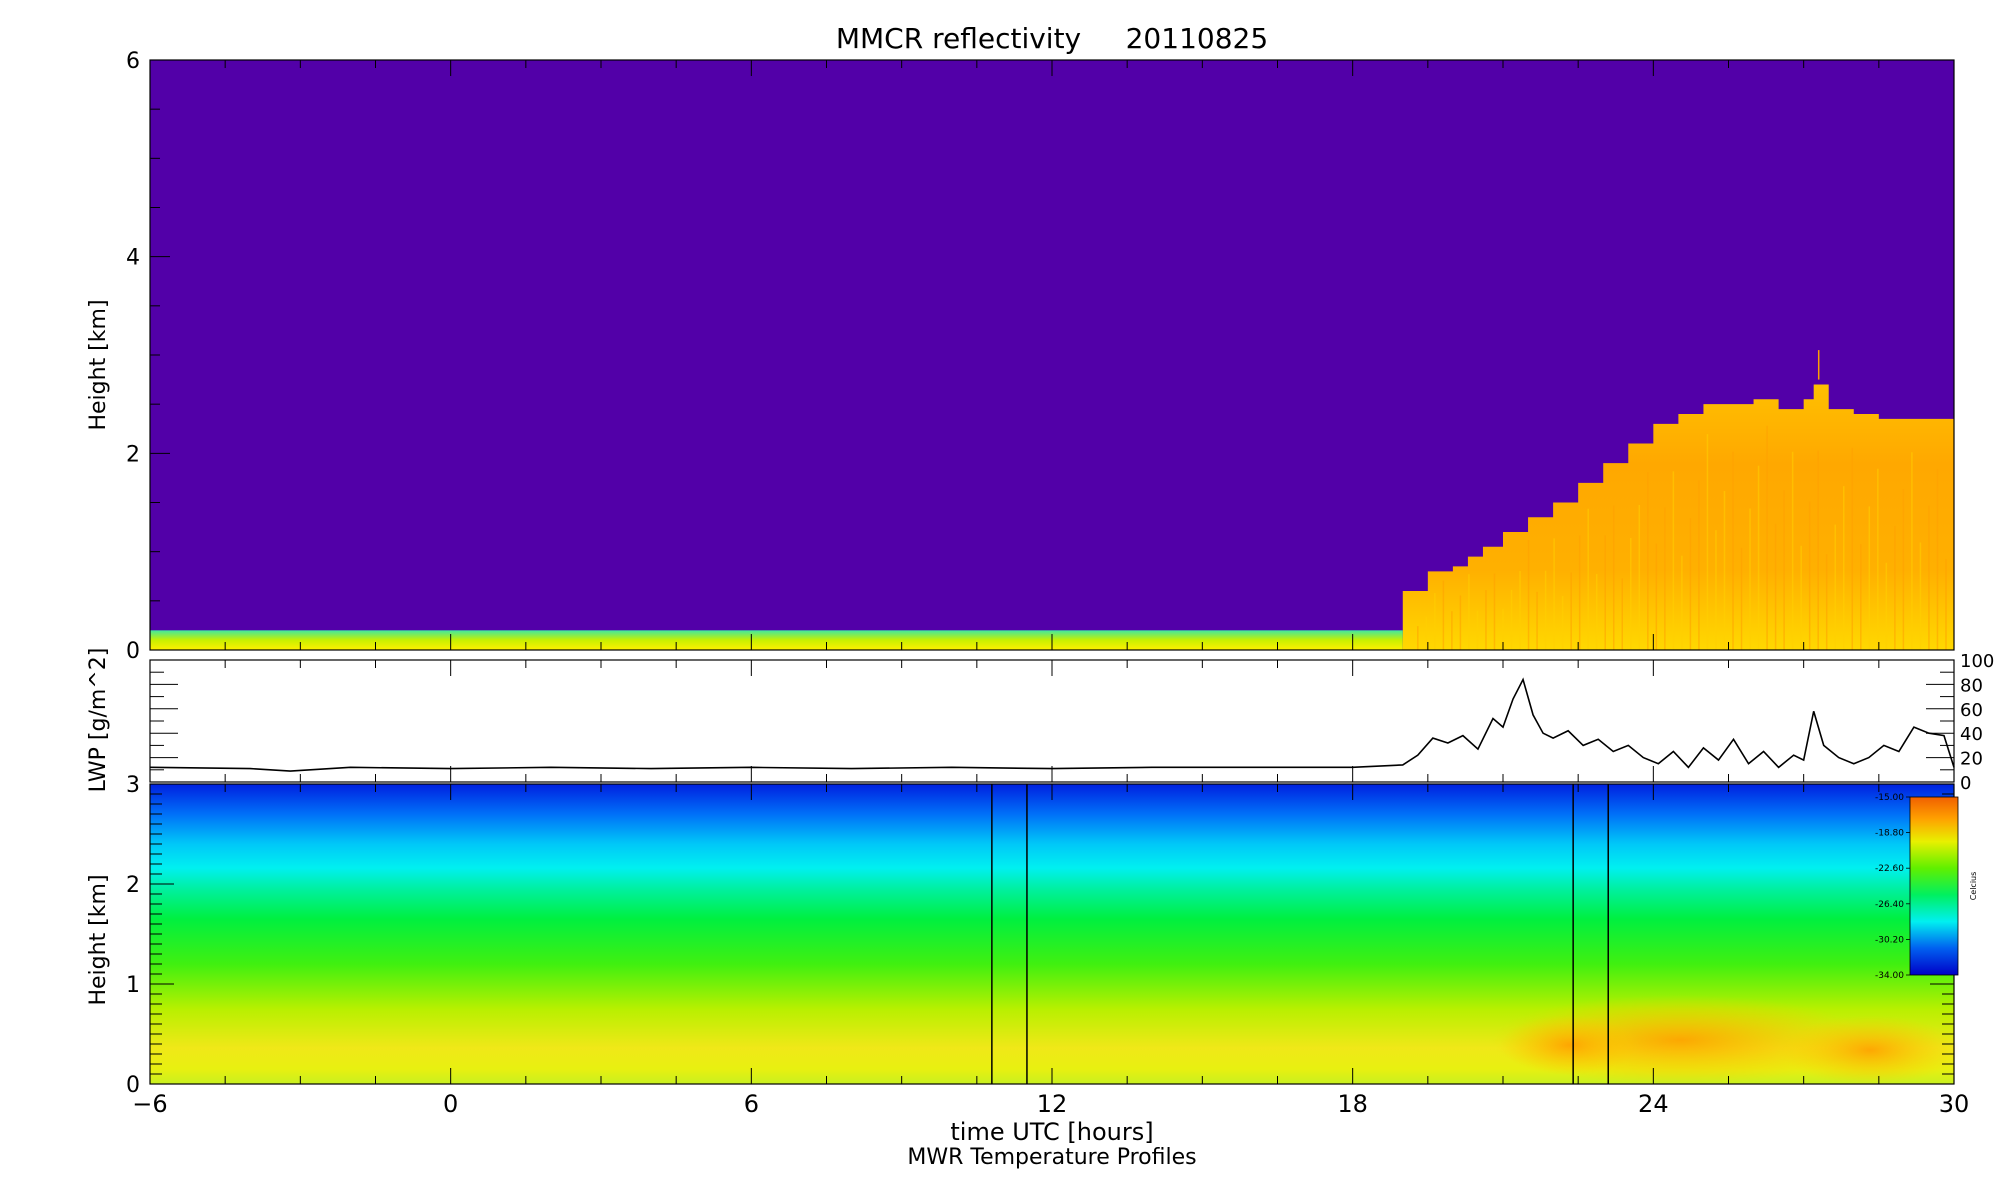 The height and width of the screenshot is (1200, 2000). Describe the element at coordinates (1889, 798) in the screenshot. I see `colorbar-tick-label: -15.00` at that location.